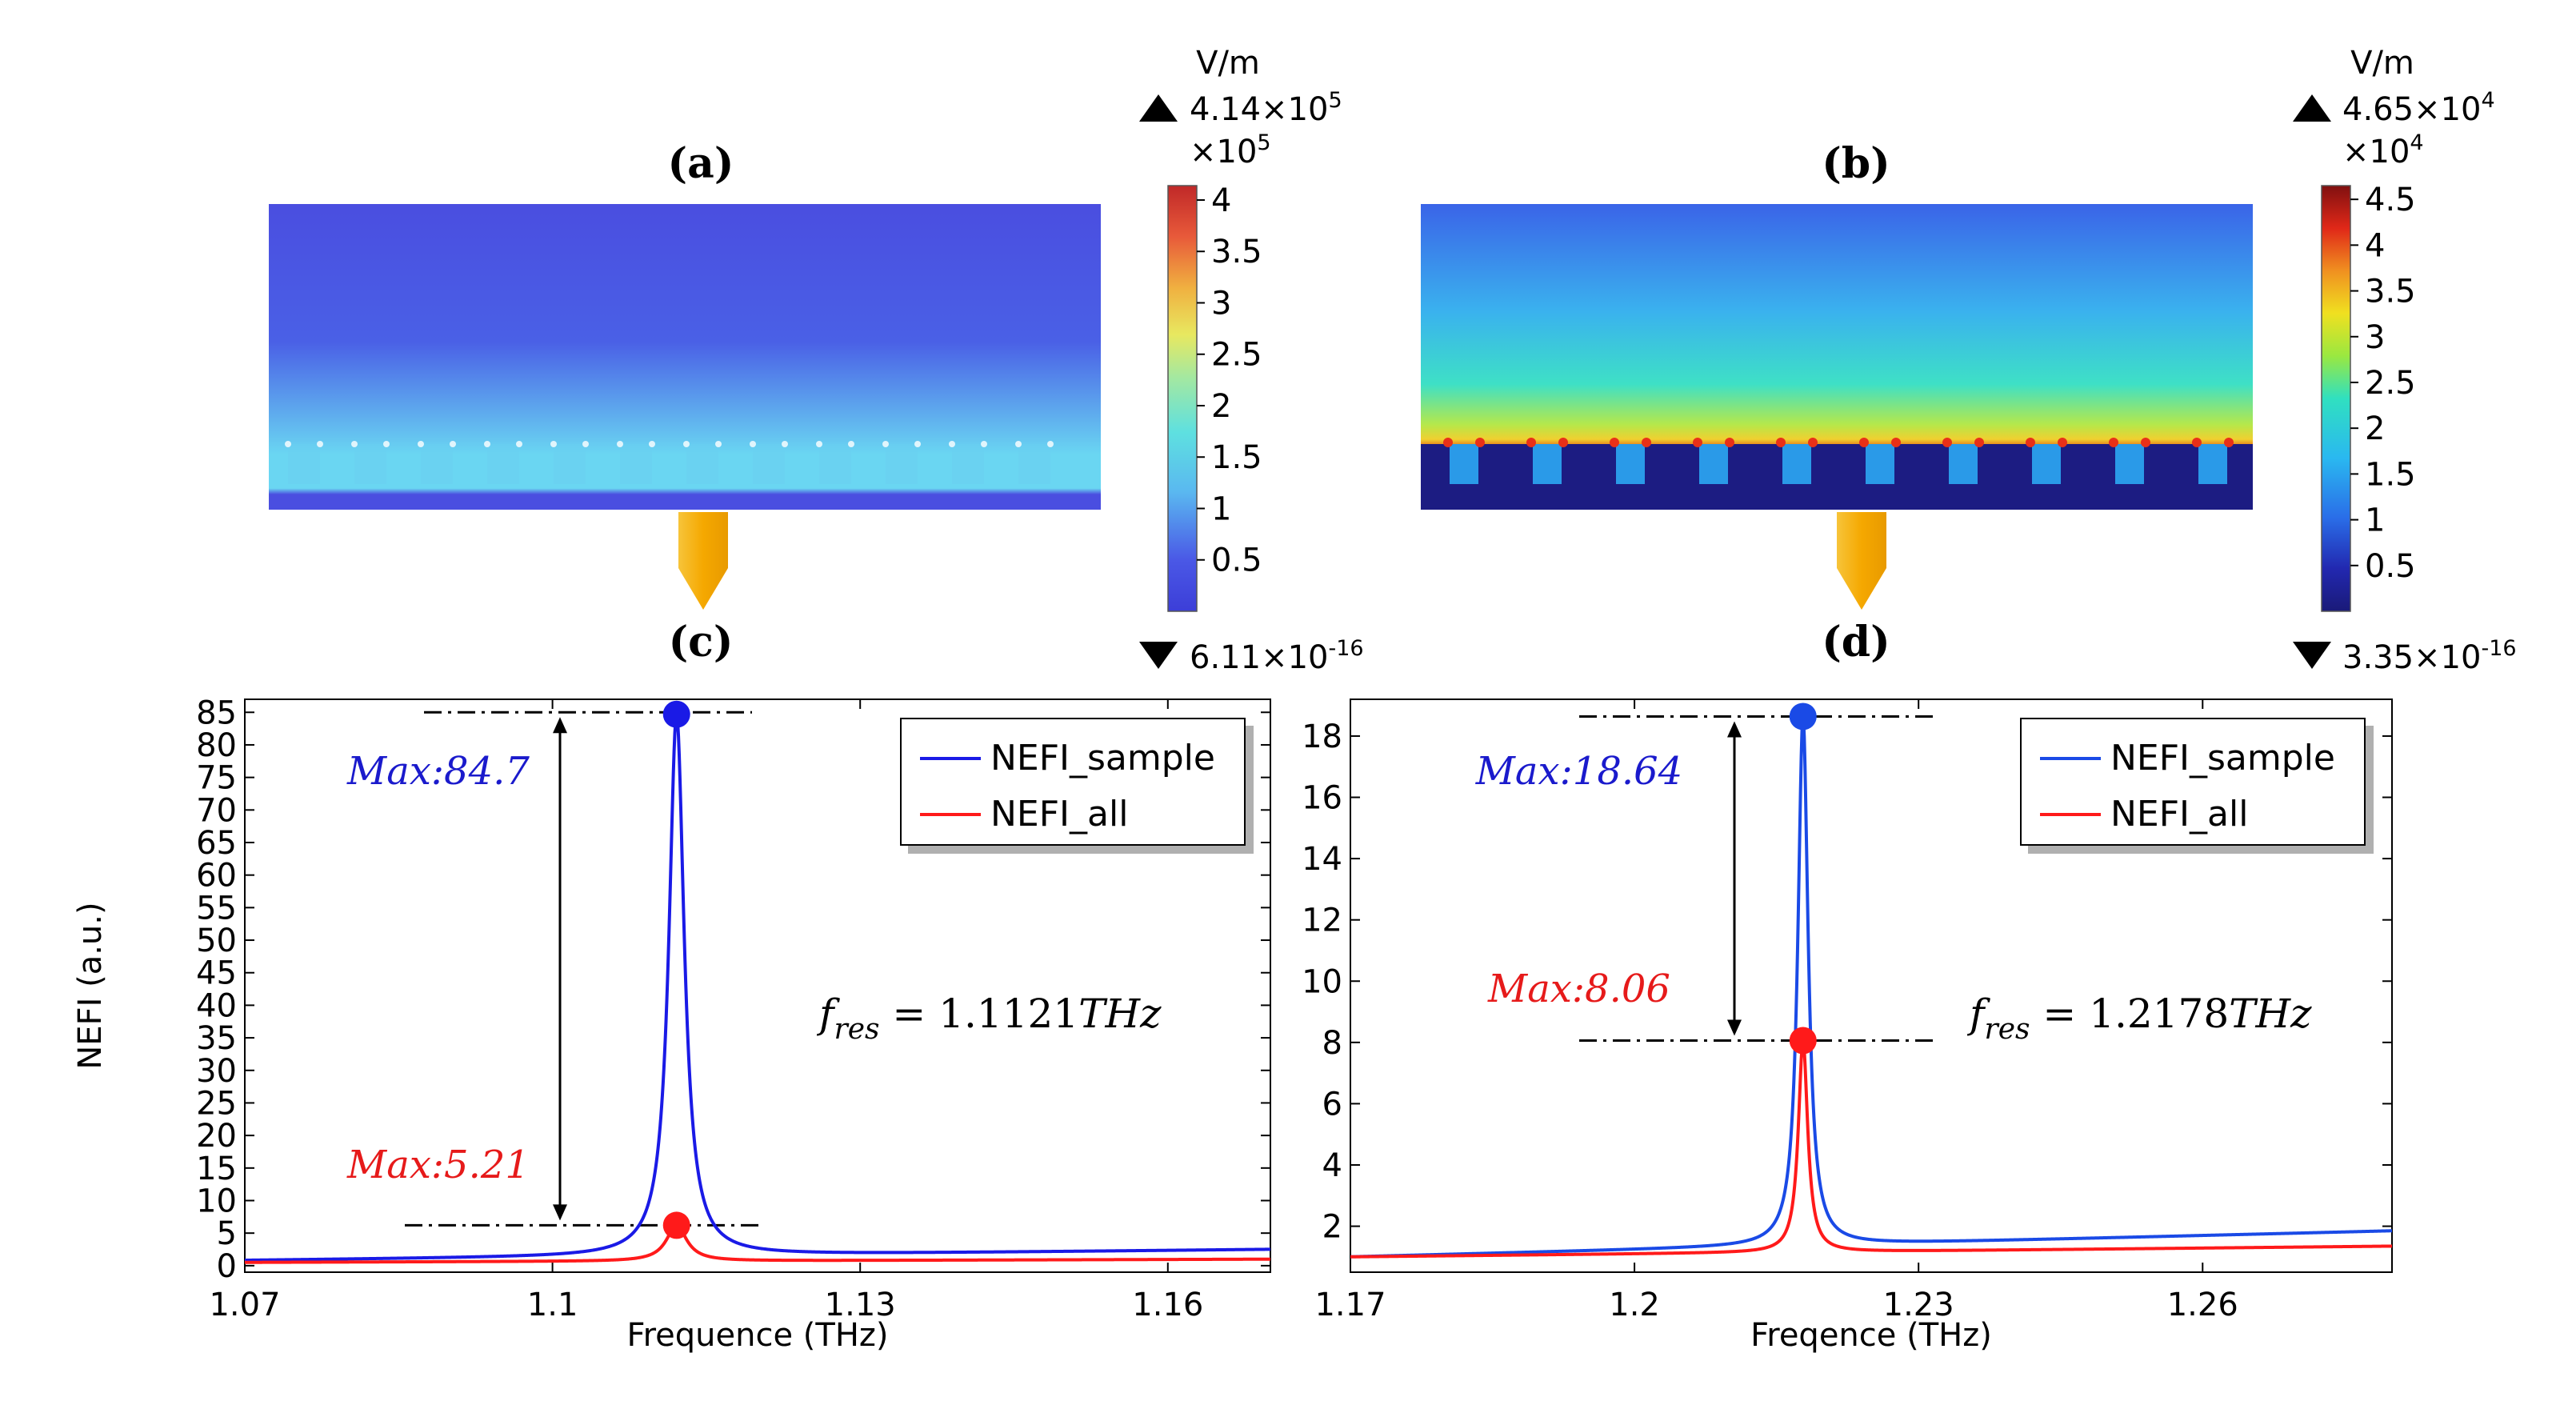 Image resolution: width=2576 pixels, height=1401 pixels. Describe the element at coordinates (1345, 648) in the screenshot. I see `colorbar-a-min-exp: -16` at that location.